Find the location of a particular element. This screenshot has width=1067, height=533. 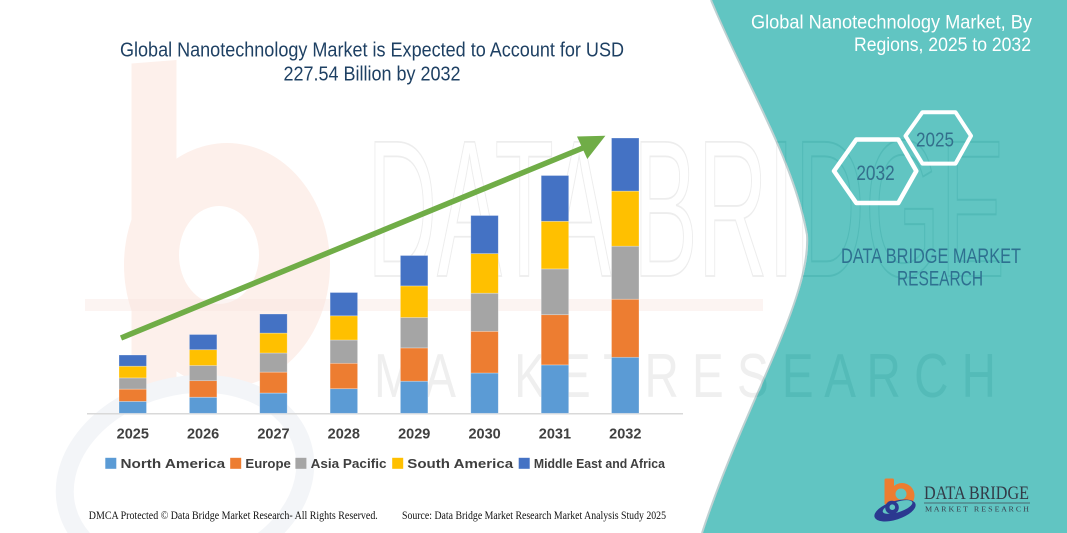

svg-text:Global Nanotechnology Market,: Global Nanotechnology Market, By is located at coordinates (891, 23).